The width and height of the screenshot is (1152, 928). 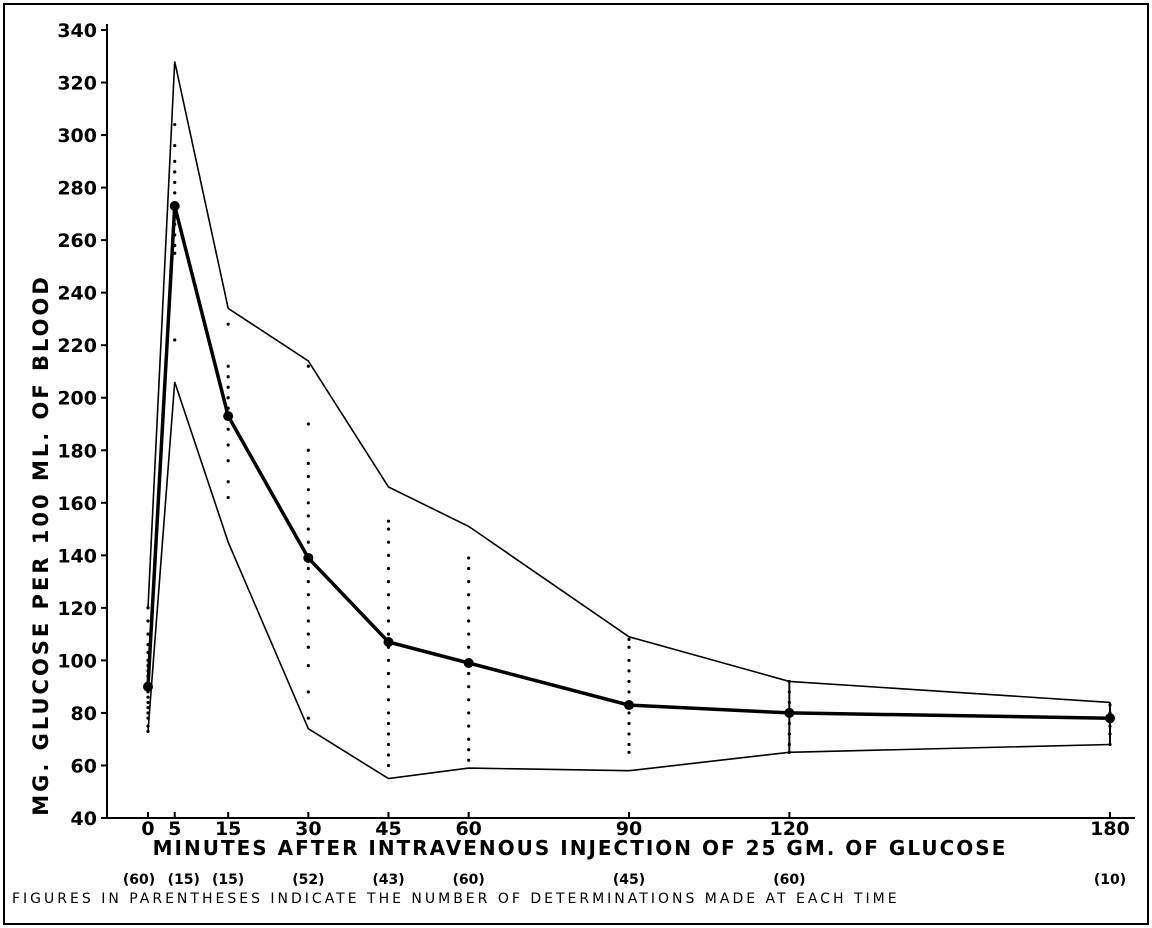 What do you see at coordinates (77, 504) in the screenshot?
I see `y-tick-label: 160` at bounding box center [77, 504].